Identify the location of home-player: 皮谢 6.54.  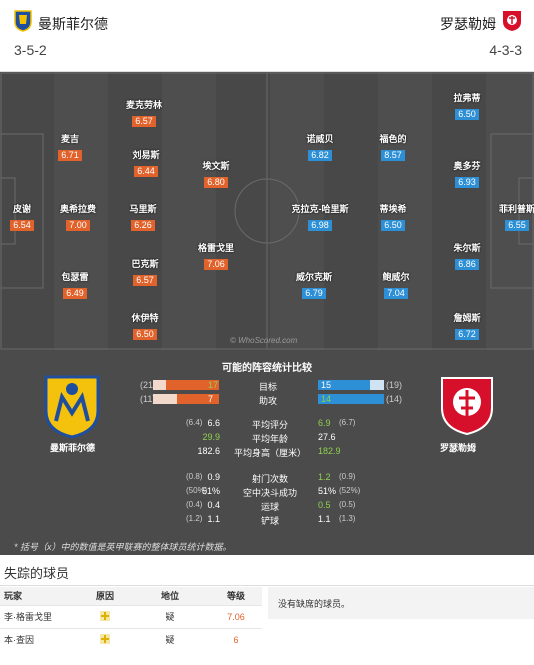
(31, 218).